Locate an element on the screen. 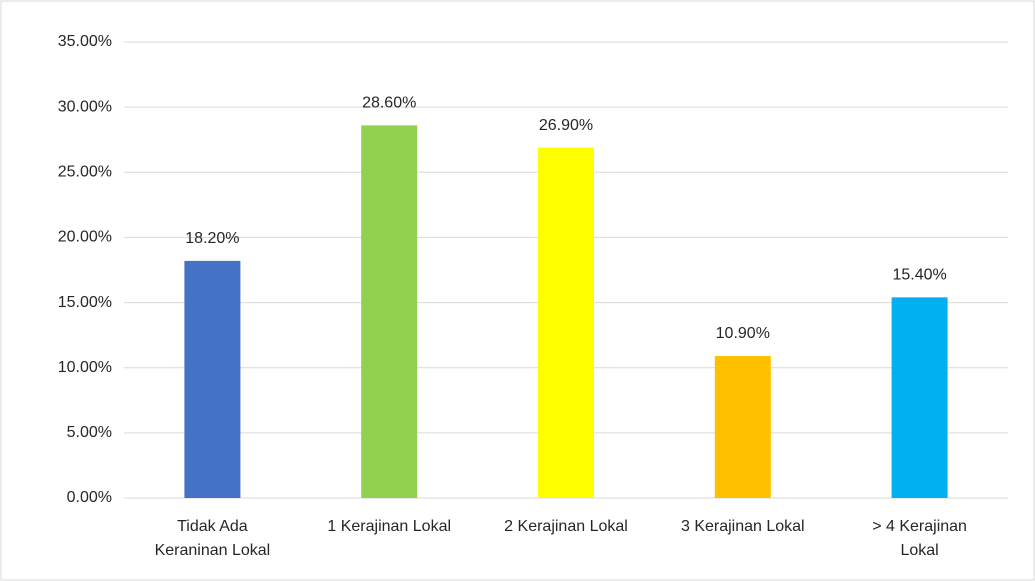 This screenshot has height=581, width=1035. x-tick-label: Tidak Ada is located at coordinates (212, 526).